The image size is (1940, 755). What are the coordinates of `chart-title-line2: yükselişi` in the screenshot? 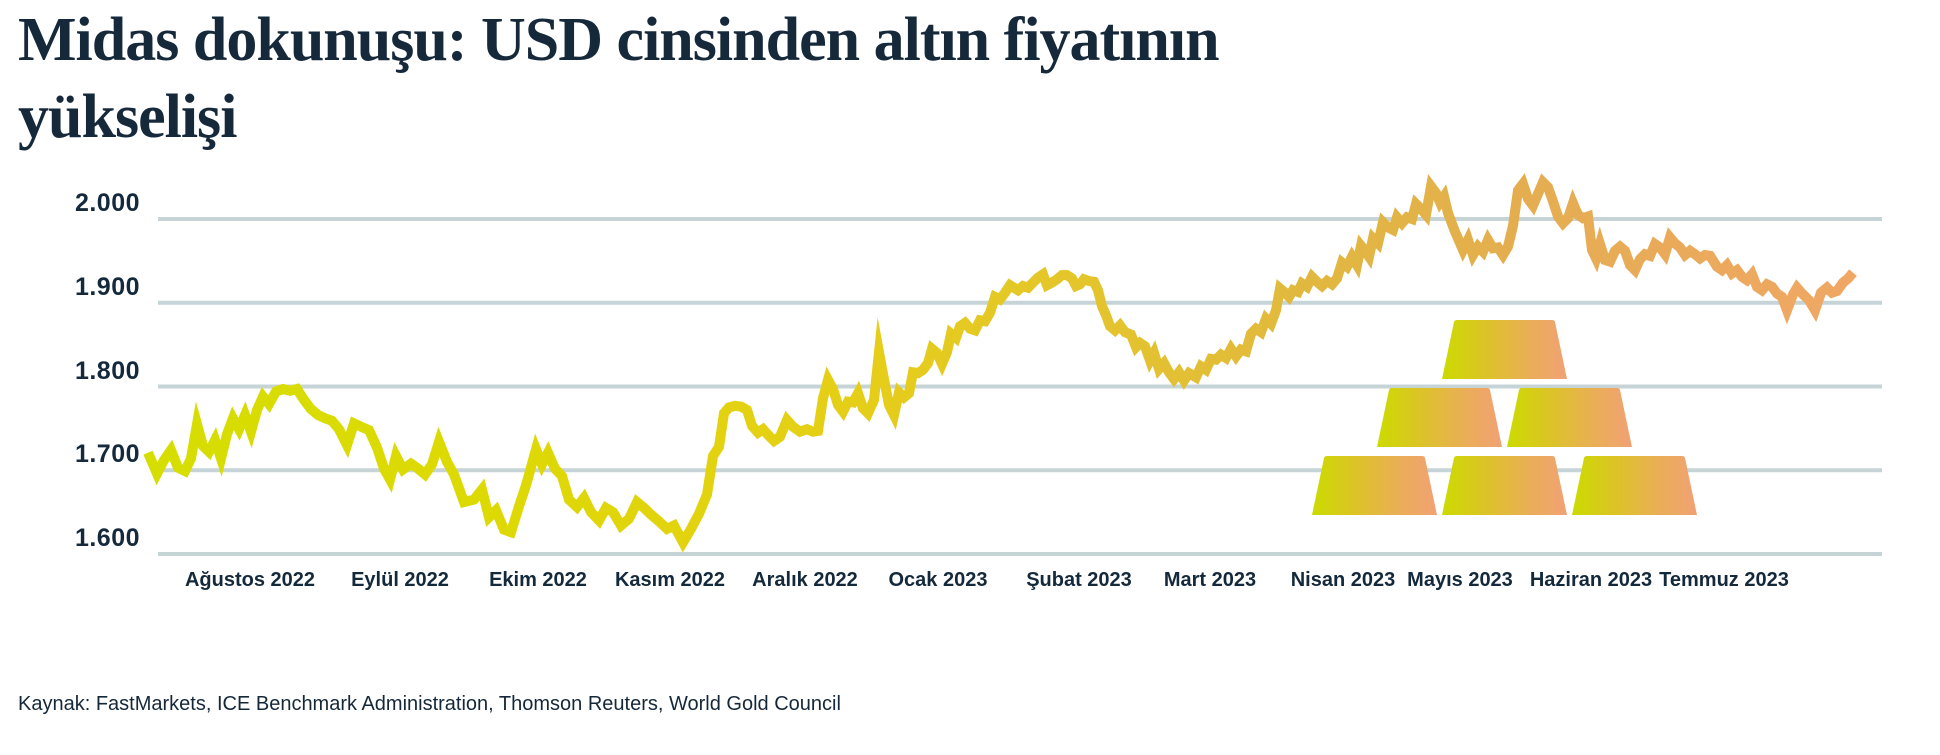 It's located at (127, 117).